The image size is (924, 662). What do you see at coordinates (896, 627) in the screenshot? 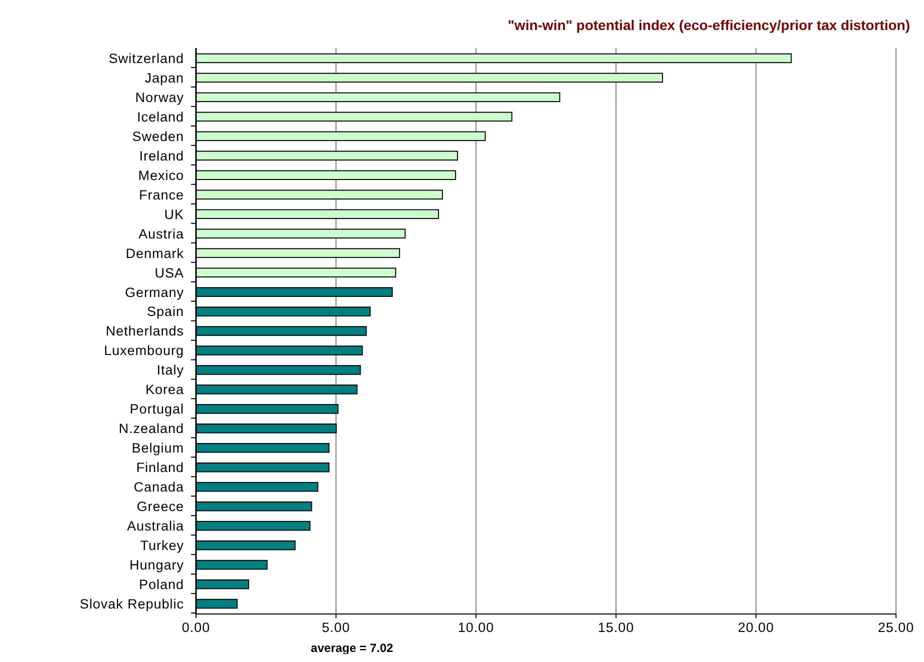
I see `x-tick-label: 25.00` at bounding box center [896, 627].